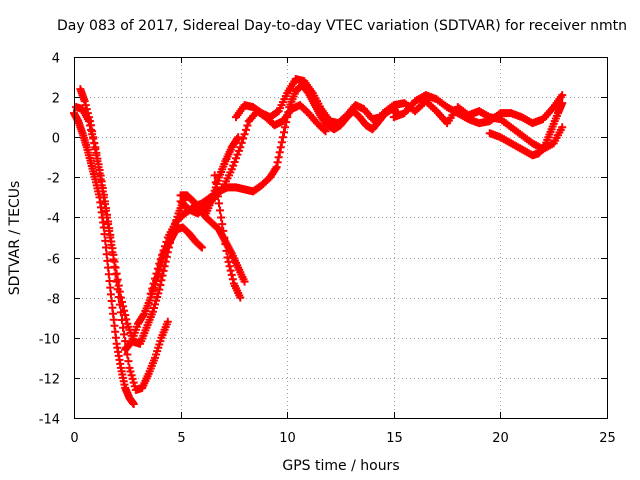 This screenshot has width=640, height=480. I want to click on x-tick-label: 5, so click(181, 438).